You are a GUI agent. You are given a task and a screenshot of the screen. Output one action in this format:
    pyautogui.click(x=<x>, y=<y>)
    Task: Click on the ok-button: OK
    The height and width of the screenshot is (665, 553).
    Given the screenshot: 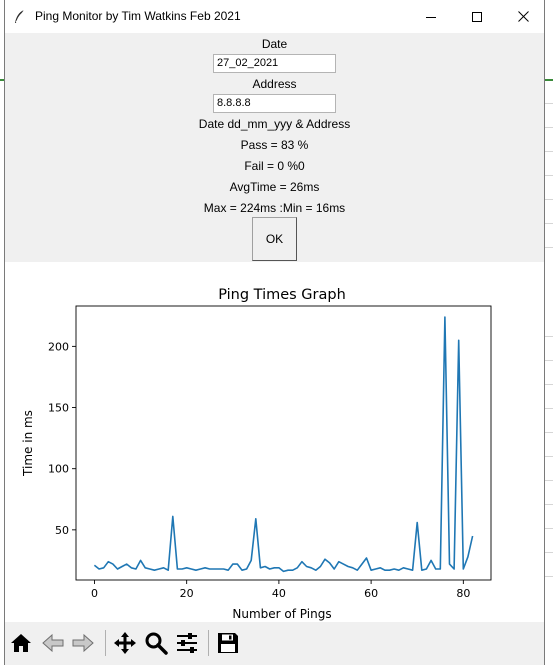 What is the action you would take?
    pyautogui.click(x=274, y=239)
    